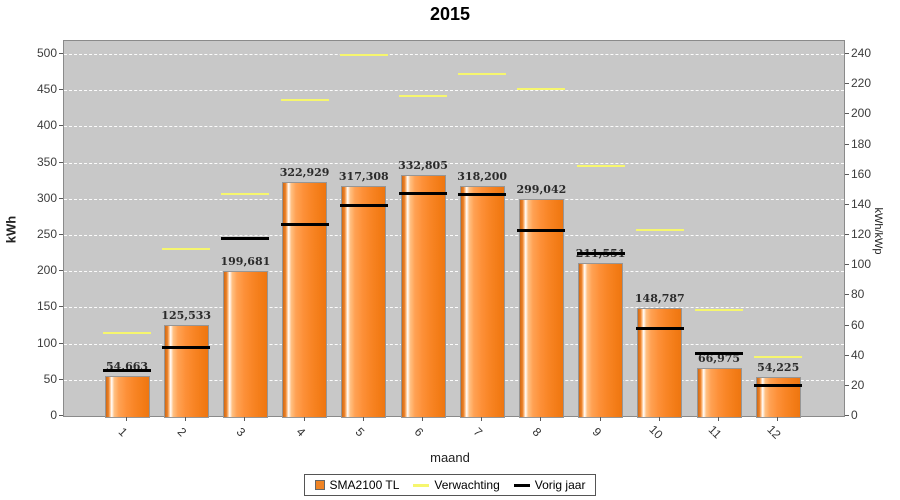 The height and width of the screenshot is (500, 900). I want to click on chart-title: 2015, so click(450, 14).